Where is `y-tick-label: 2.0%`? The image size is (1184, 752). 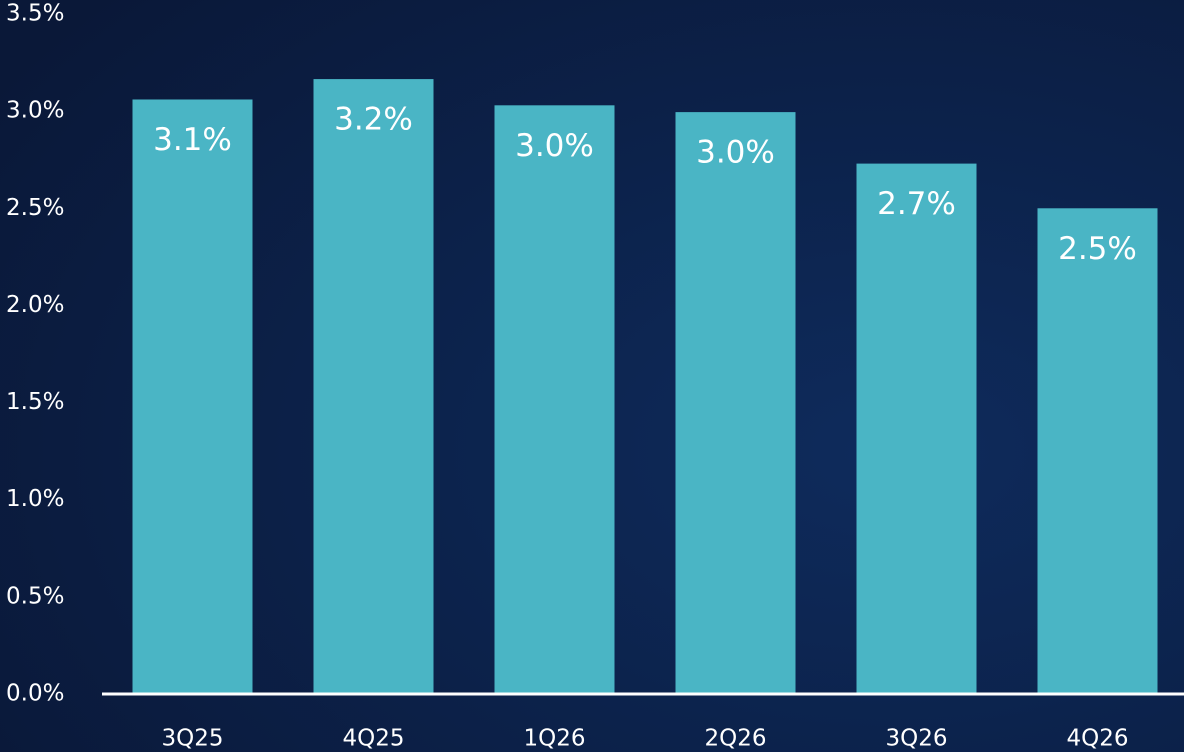
y-tick-label: 2.0% is located at coordinates (35, 305).